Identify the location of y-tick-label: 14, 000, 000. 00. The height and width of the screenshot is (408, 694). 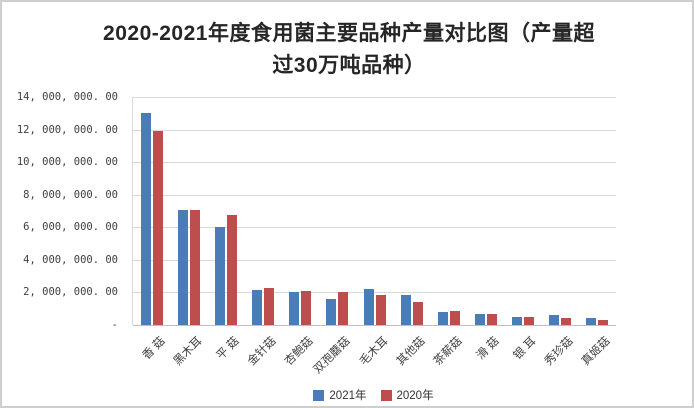
(67, 97).